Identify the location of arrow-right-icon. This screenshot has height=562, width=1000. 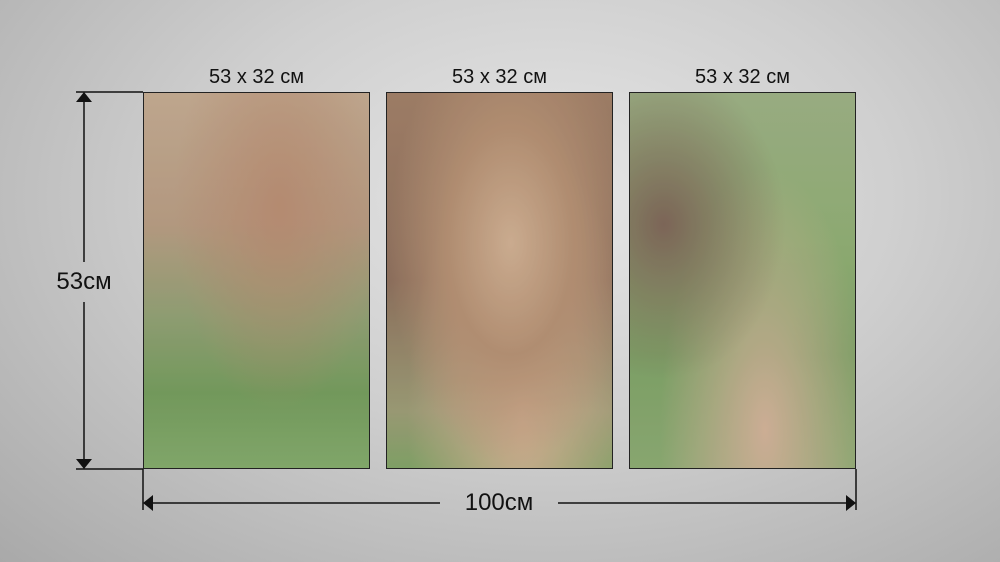
(851, 503).